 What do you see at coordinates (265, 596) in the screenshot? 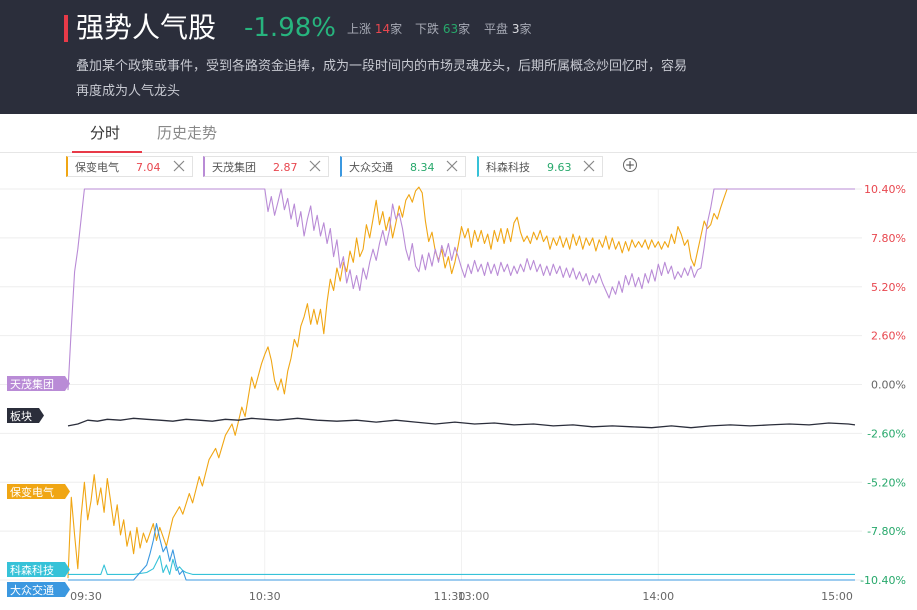
I see `x-tick-label: 10:30` at bounding box center [265, 596].